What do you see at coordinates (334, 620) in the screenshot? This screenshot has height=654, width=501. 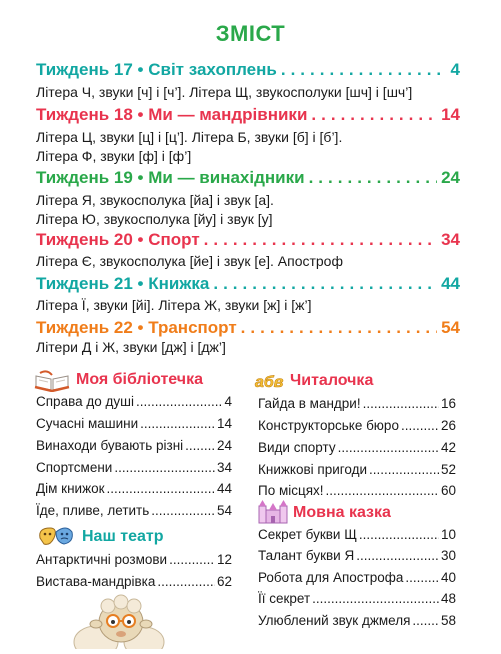 I see `entry-label: Улюблений звук джмеля` at bounding box center [334, 620].